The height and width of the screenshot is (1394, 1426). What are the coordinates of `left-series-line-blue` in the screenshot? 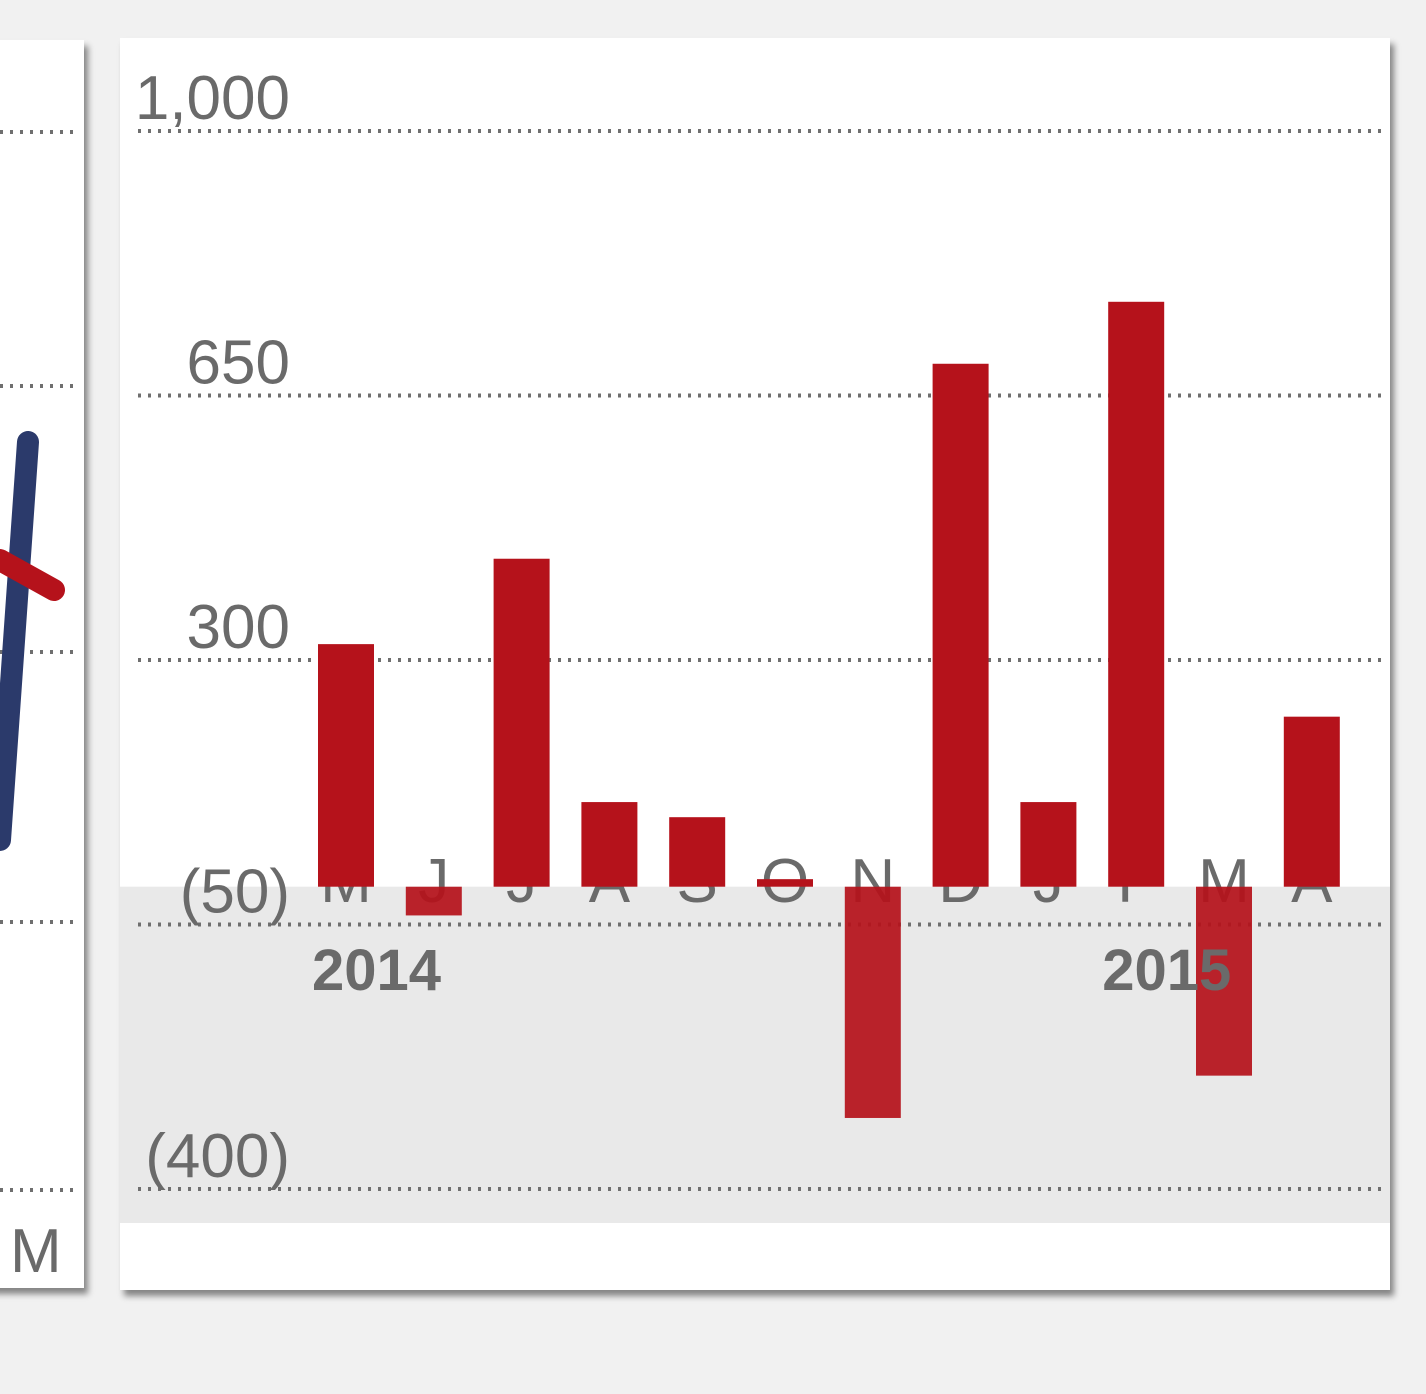 It's located at (19, 641).